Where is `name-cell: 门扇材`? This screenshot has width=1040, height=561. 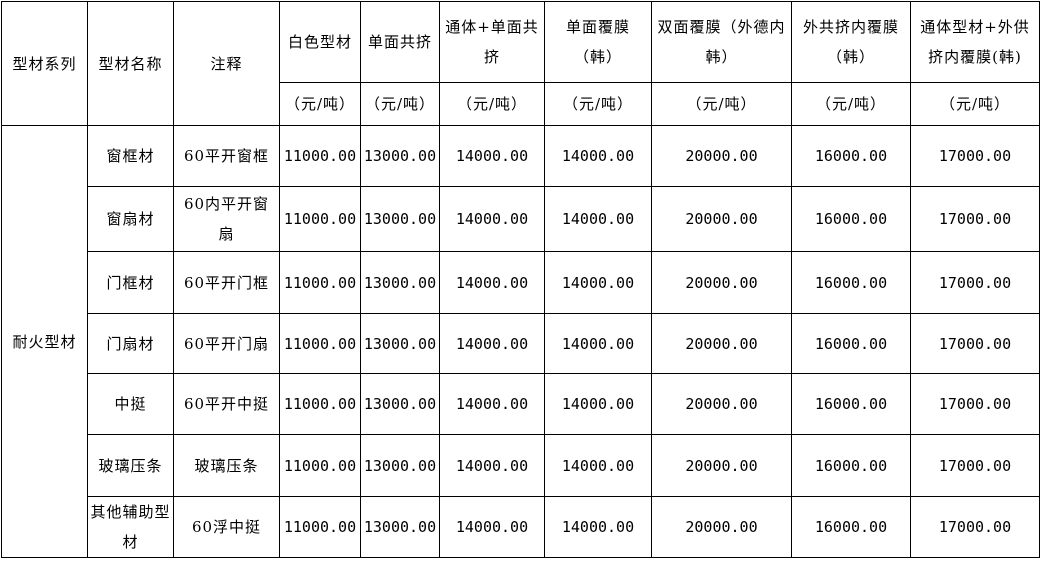 name-cell: 门扇材 is located at coordinates (130, 343).